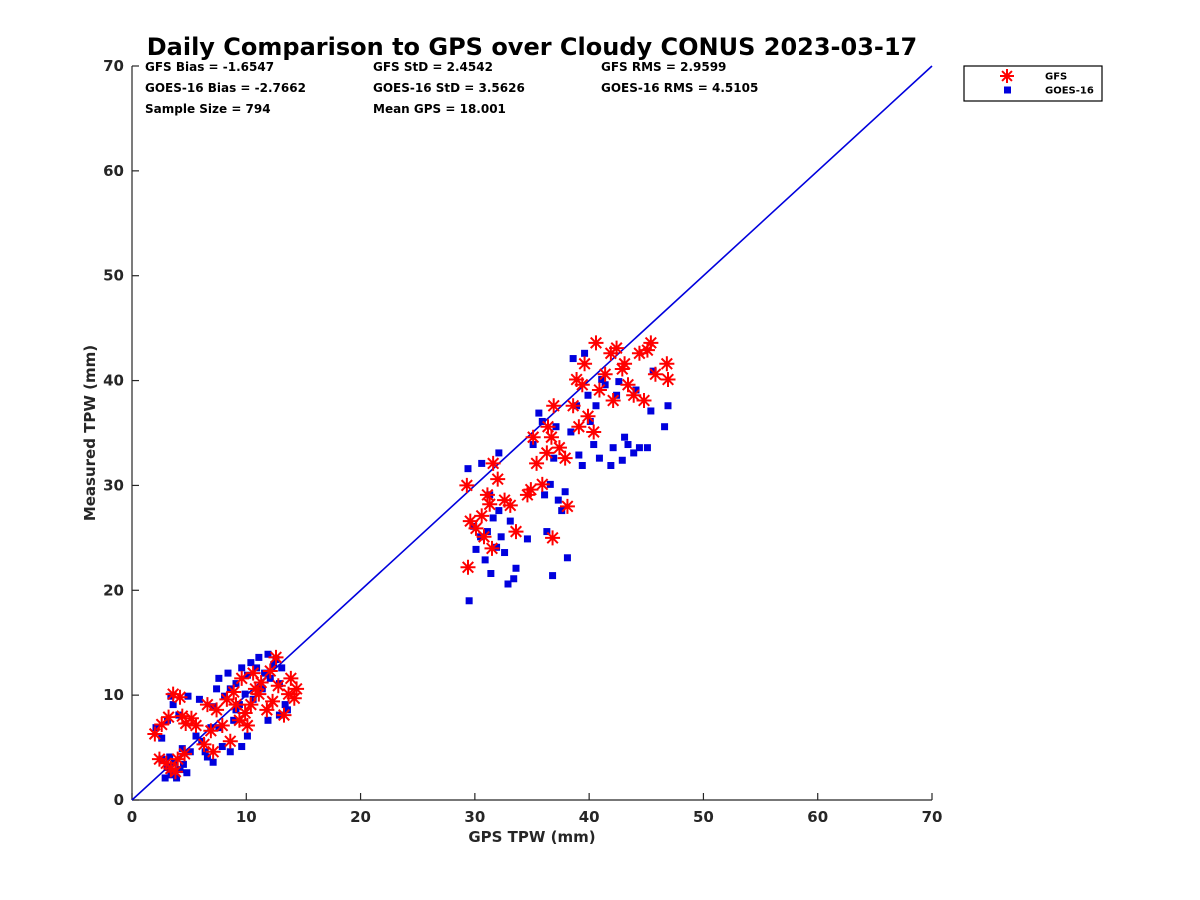 Image resolution: width=1200 pixels, height=900 pixels. I want to click on legend-items: GFS GOES-16, so click(1047, 83).